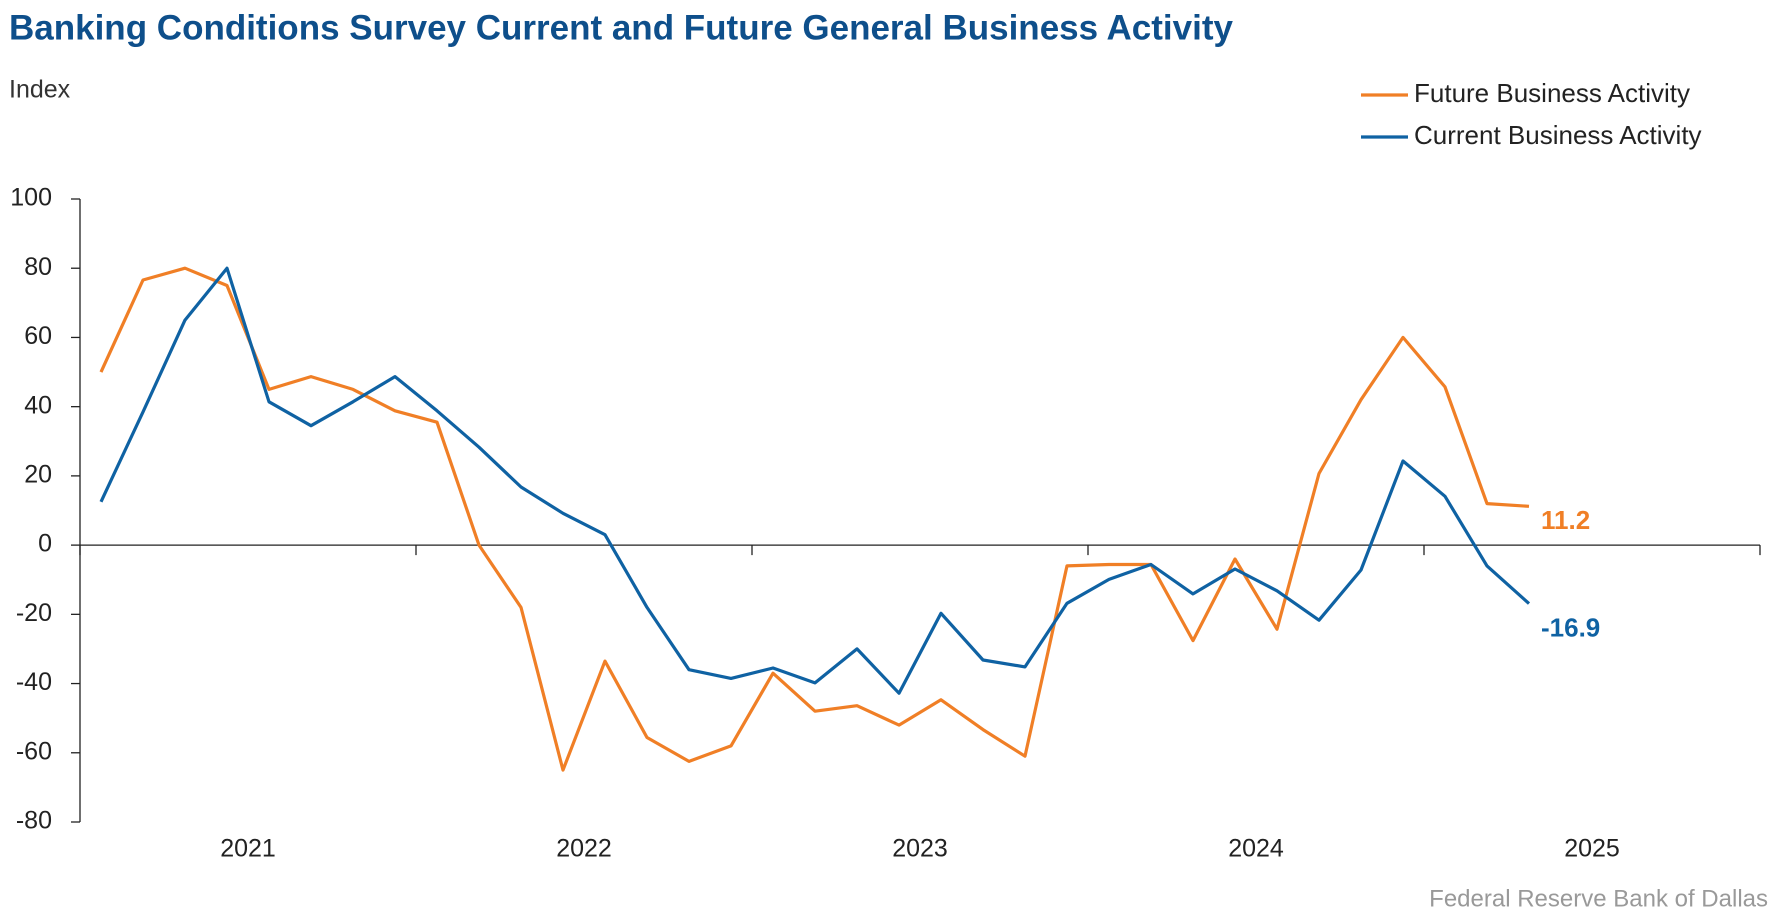 The height and width of the screenshot is (923, 1777). I want to click on legend-label: Future Business Activity, so click(1552, 93).